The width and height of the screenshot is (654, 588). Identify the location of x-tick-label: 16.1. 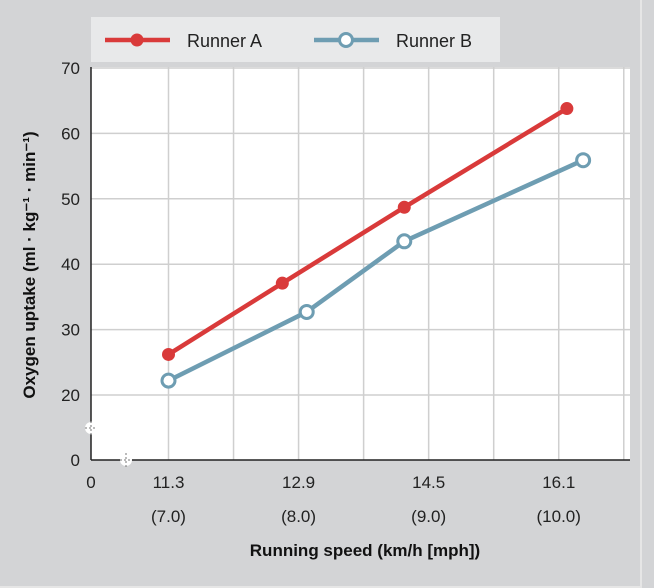
(558, 482).